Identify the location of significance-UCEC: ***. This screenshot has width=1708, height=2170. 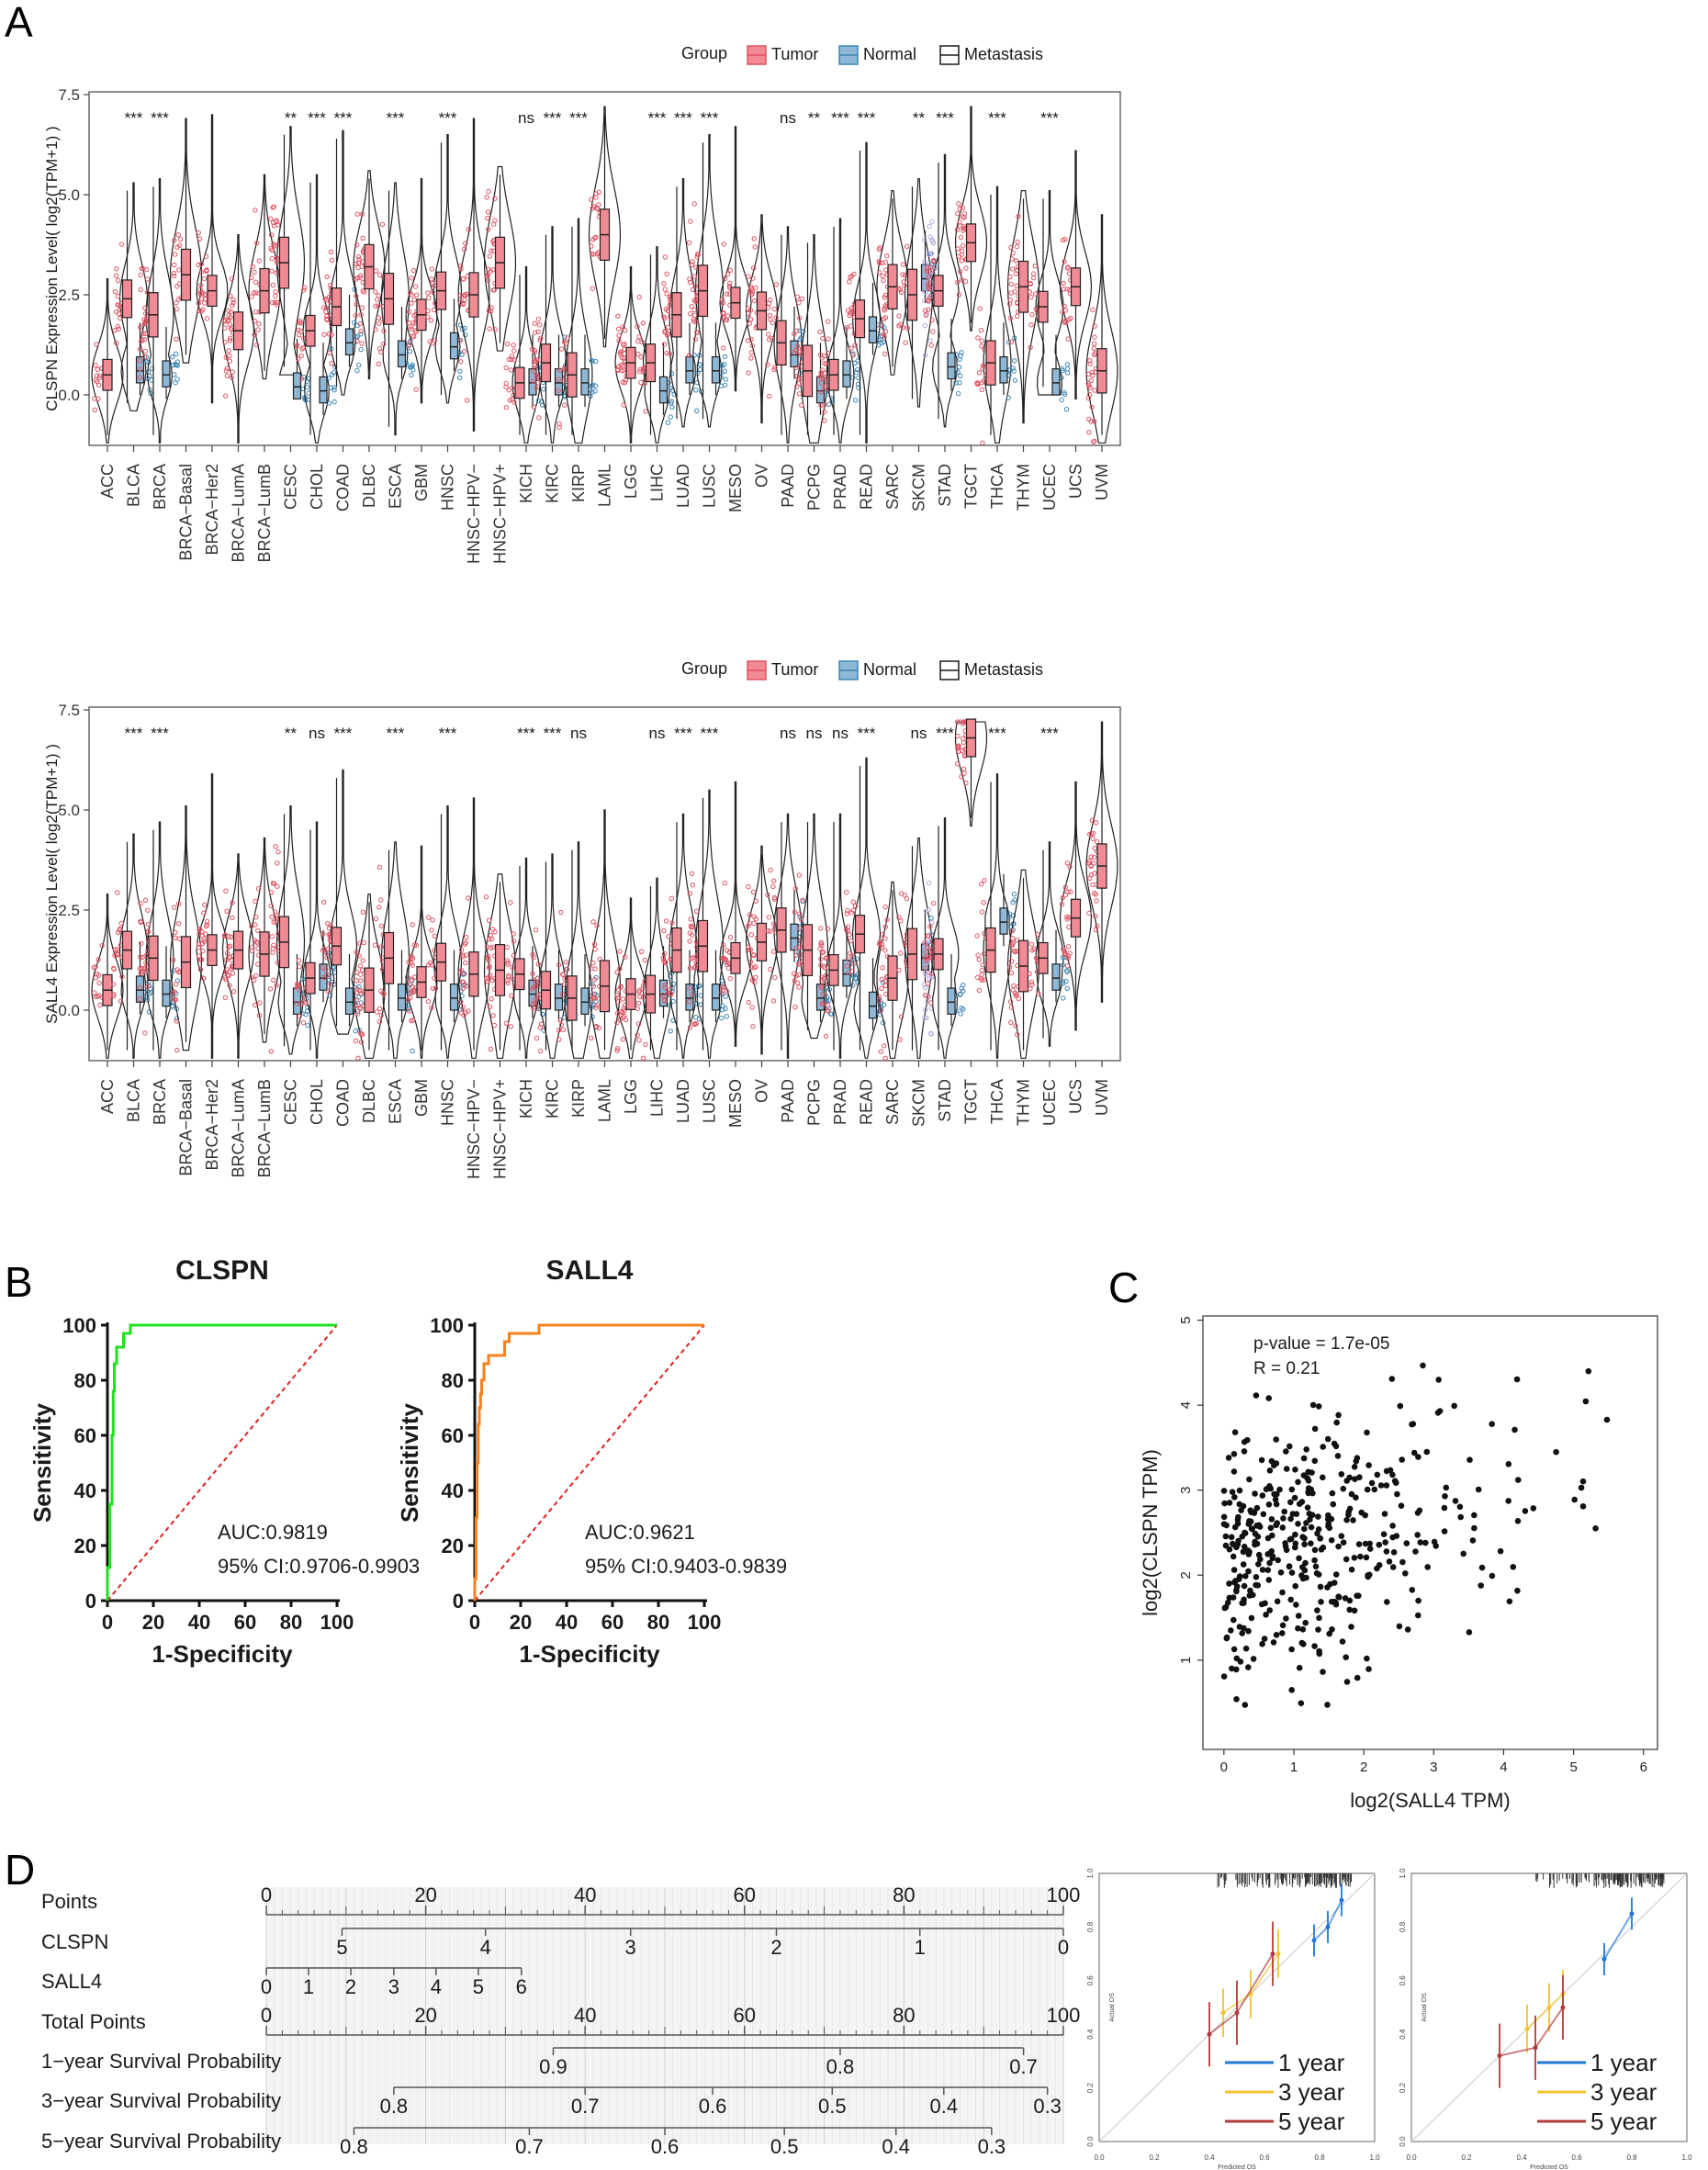
(1049, 733).